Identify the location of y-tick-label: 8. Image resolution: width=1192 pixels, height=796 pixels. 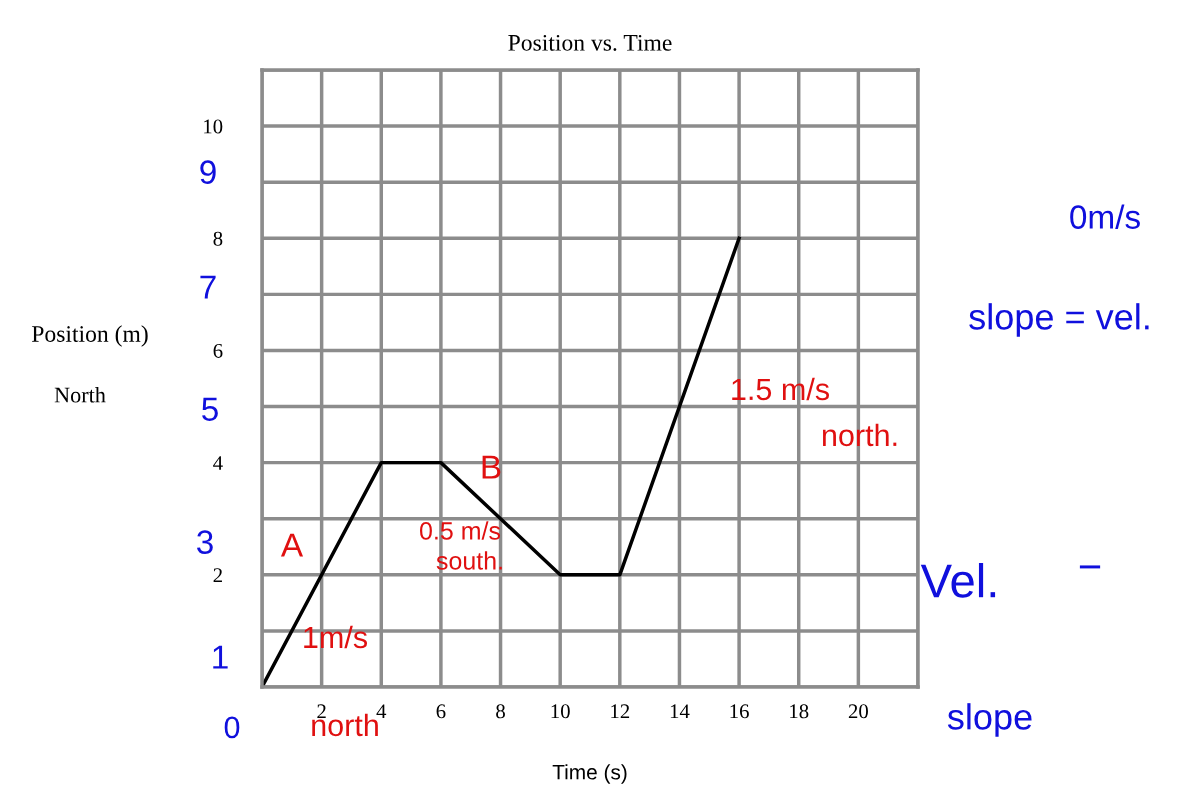
(218, 238).